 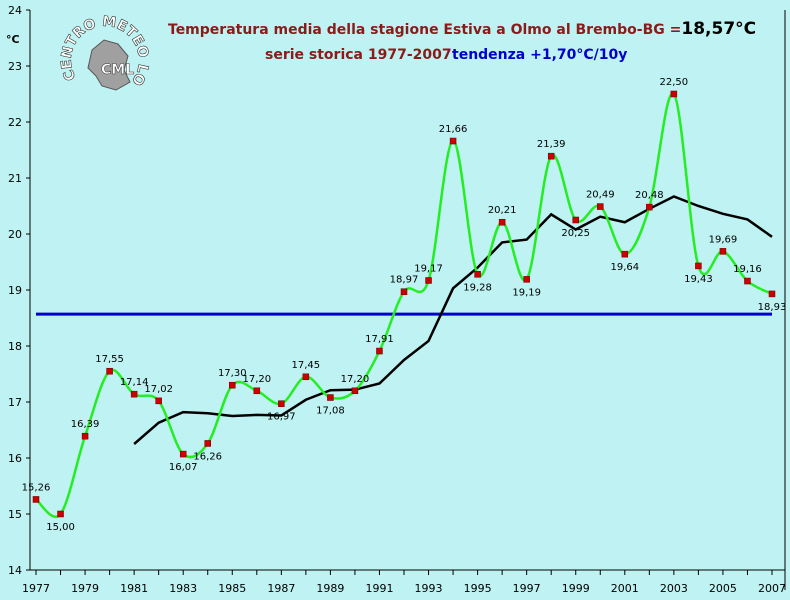 What do you see at coordinates (85, 424) in the screenshot?
I see `data-label: 16,39` at bounding box center [85, 424].